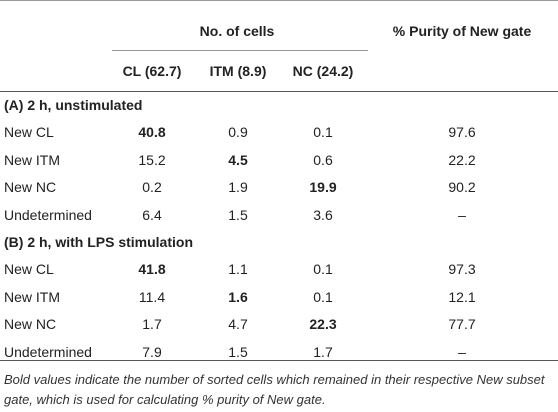  What do you see at coordinates (238, 187) in the screenshot?
I see `cell: 1.9` at bounding box center [238, 187].